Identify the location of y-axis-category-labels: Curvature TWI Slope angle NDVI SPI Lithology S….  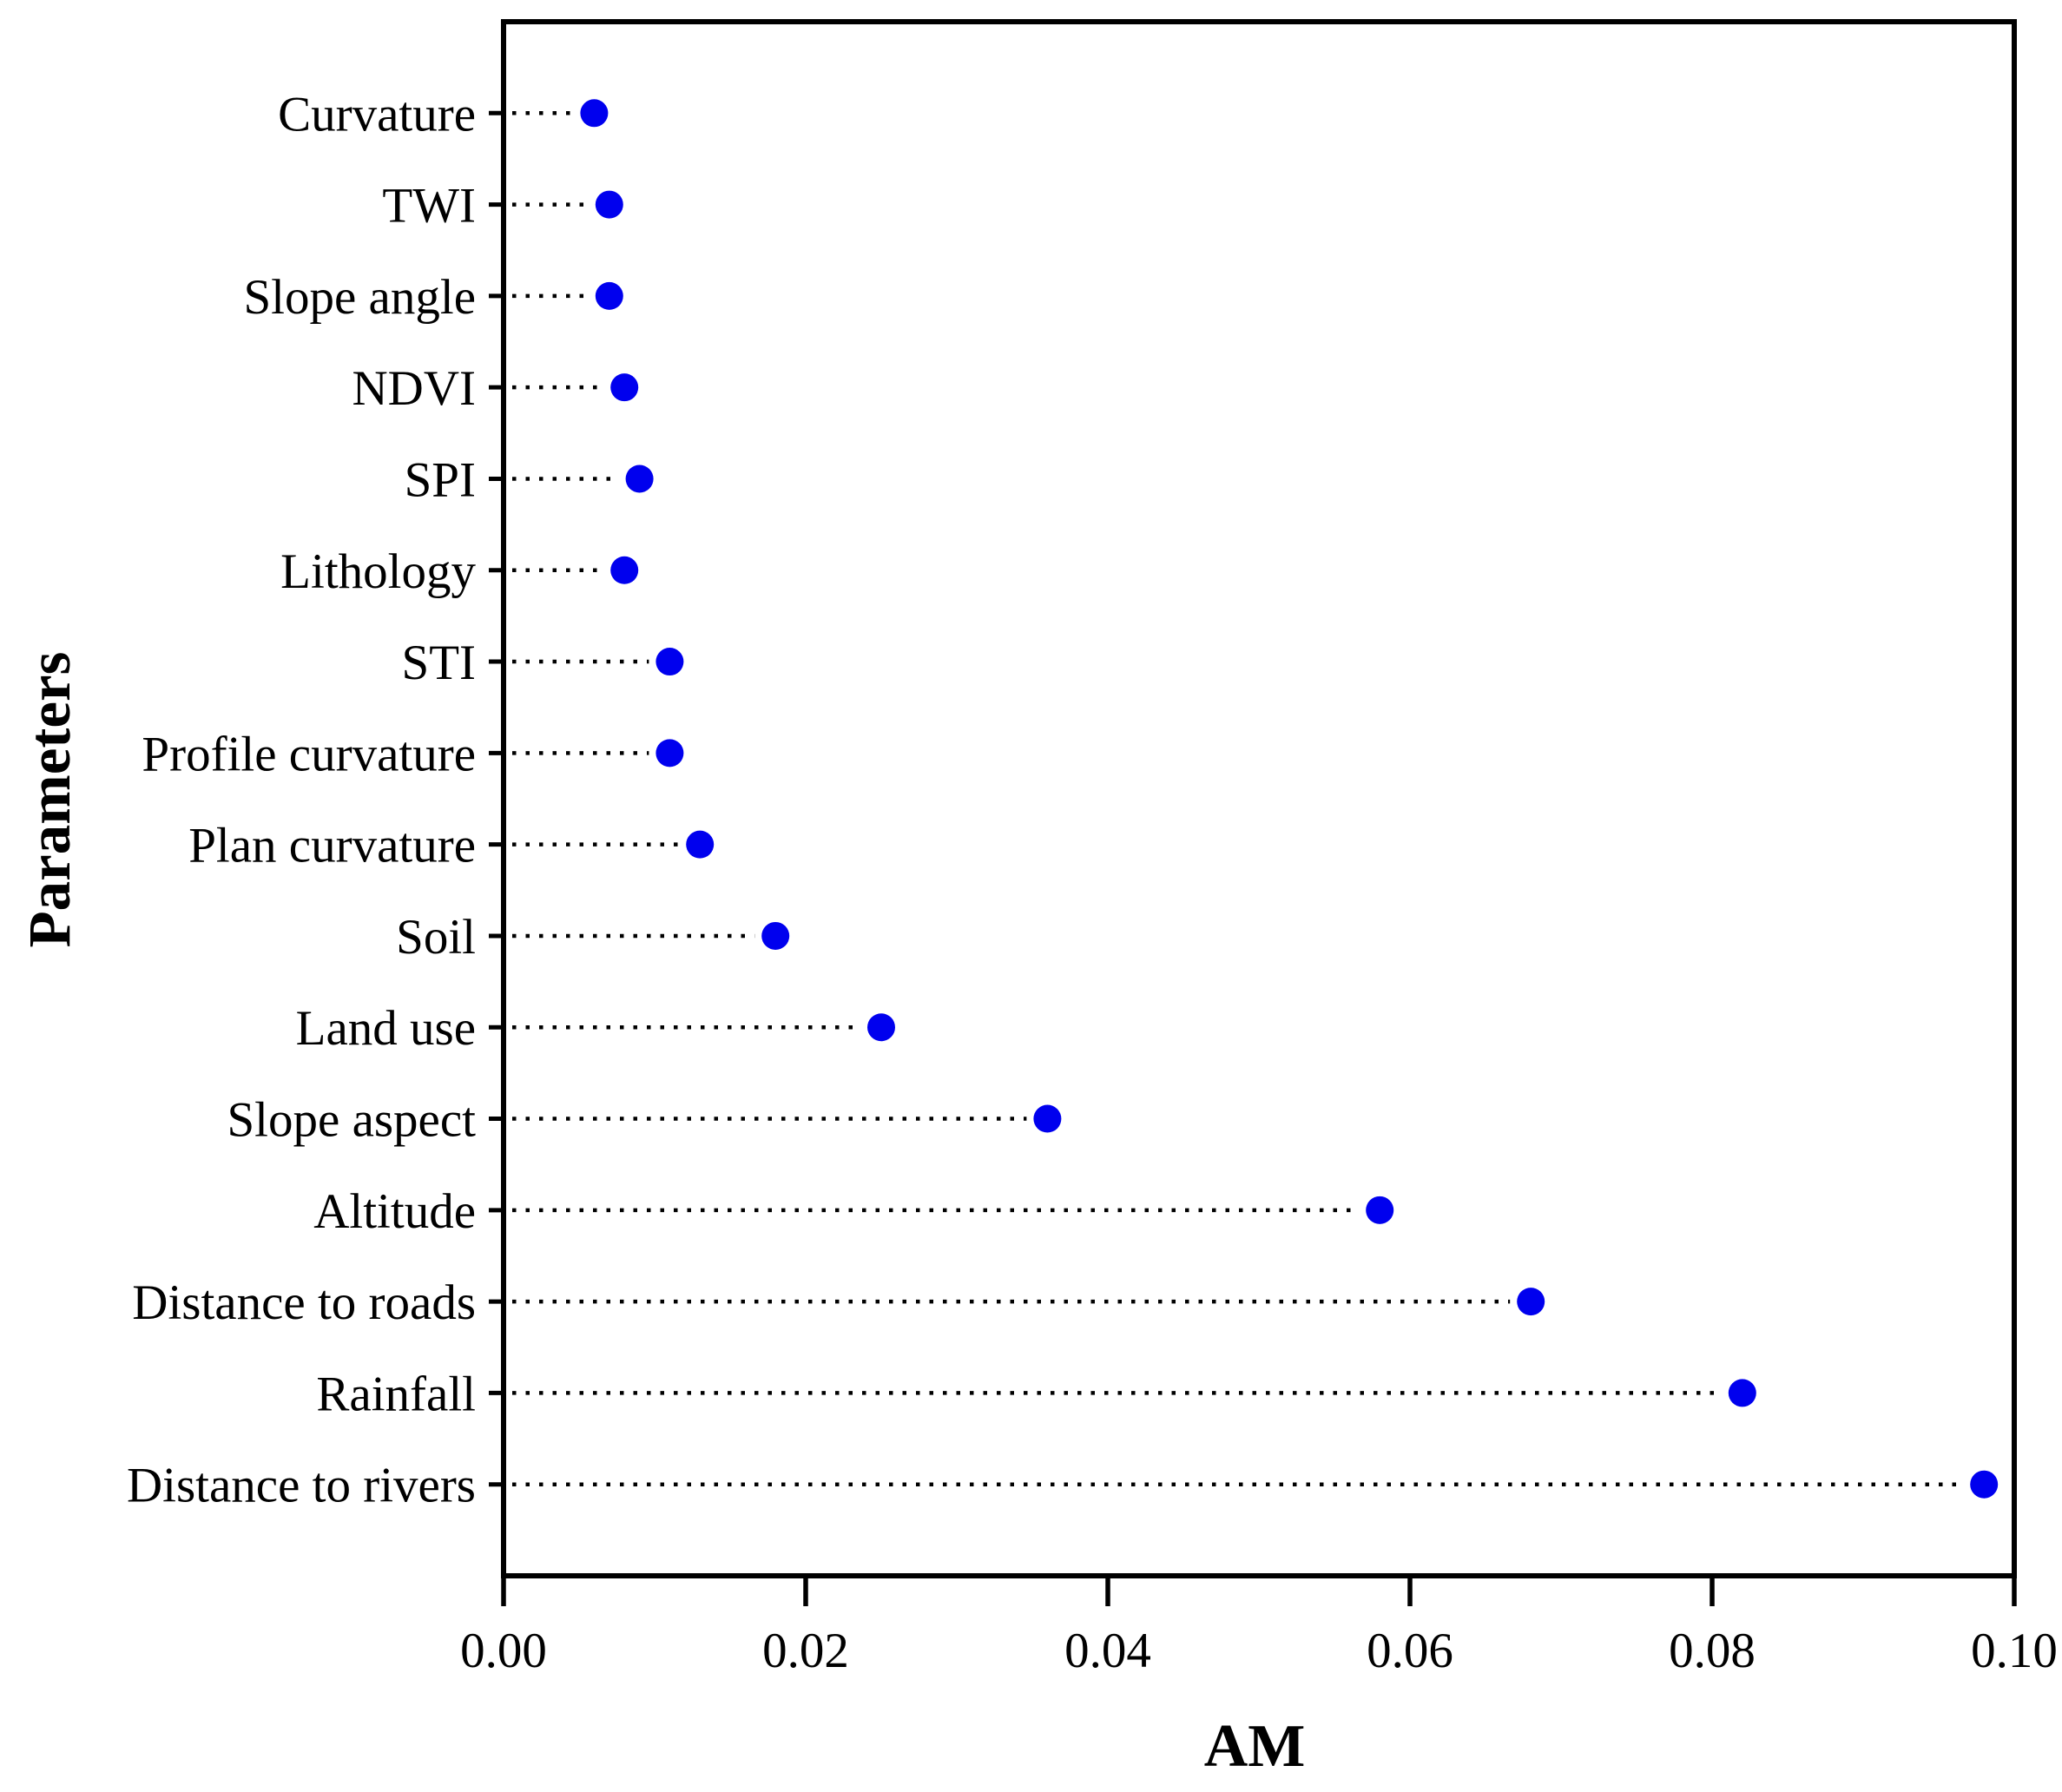
(302, 799).